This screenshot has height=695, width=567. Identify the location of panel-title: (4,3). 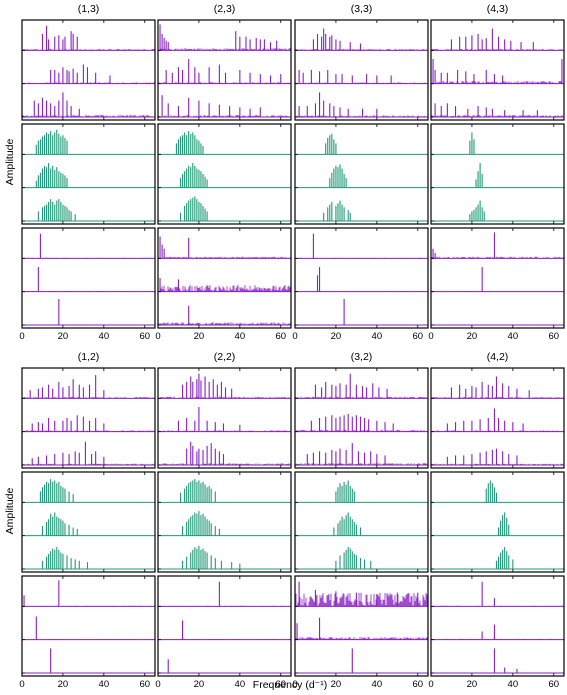
(498, 9).